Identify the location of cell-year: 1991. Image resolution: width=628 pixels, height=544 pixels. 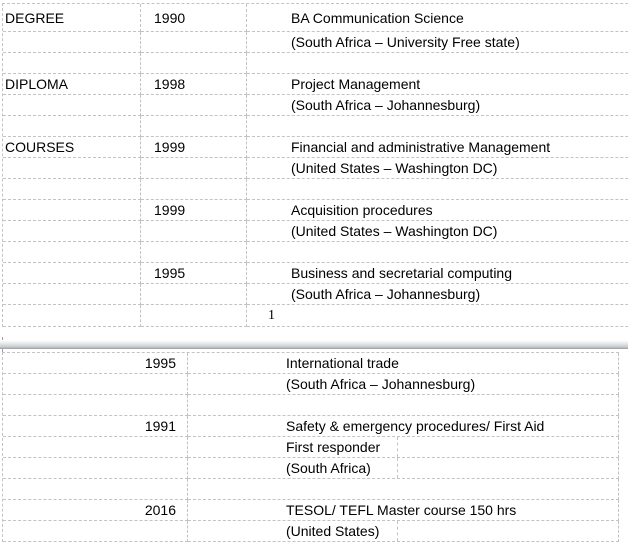
(95, 426).